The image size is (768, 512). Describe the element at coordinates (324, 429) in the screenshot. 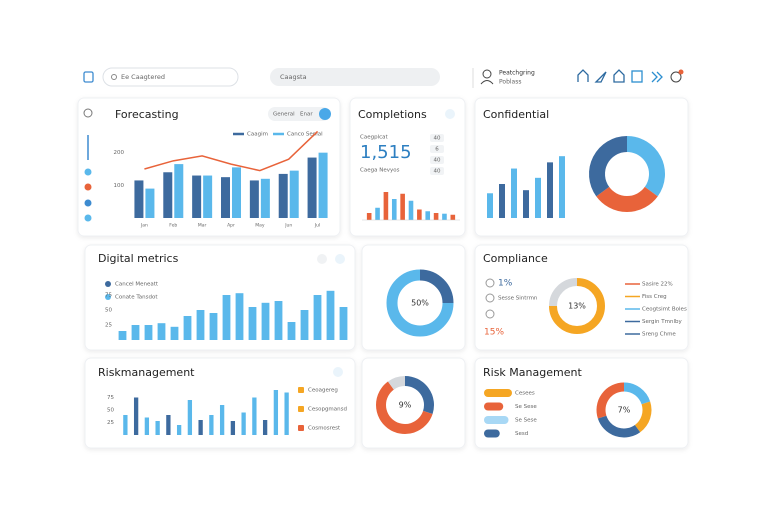

I see `legend-label: Cosmosrest` at that location.